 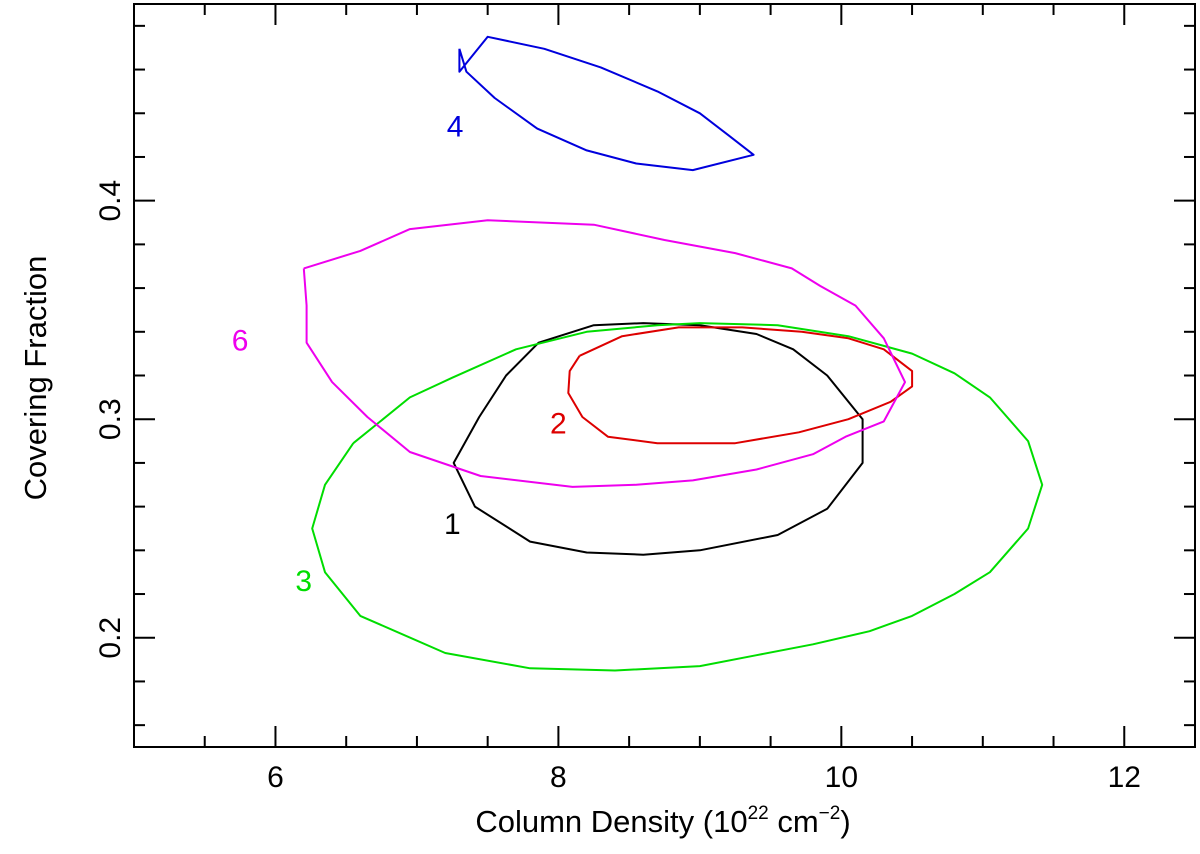 What do you see at coordinates (303, 581) in the screenshot?
I see `contour-label-3: 3` at bounding box center [303, 581].